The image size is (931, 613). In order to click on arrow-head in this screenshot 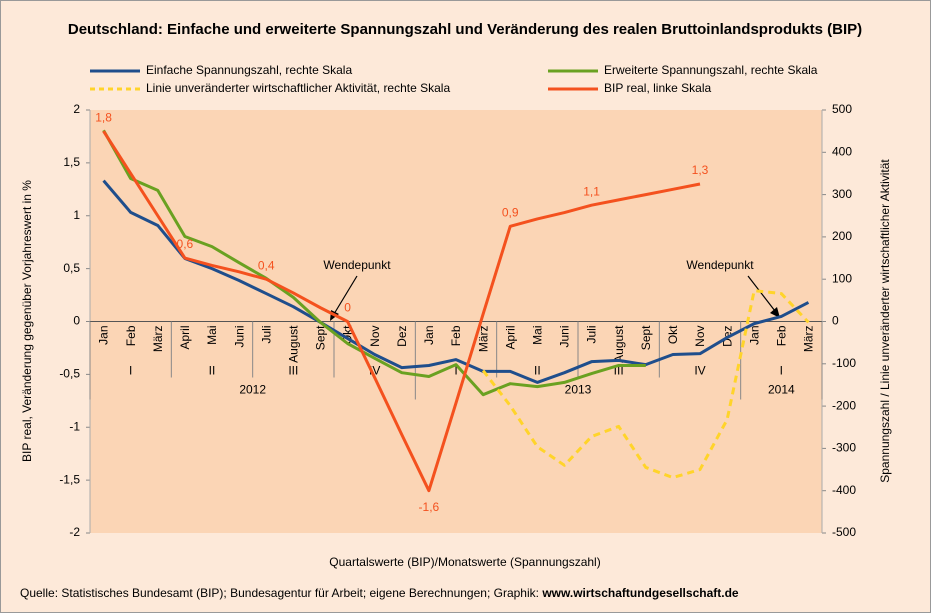, I will do `click(775, 312)`.